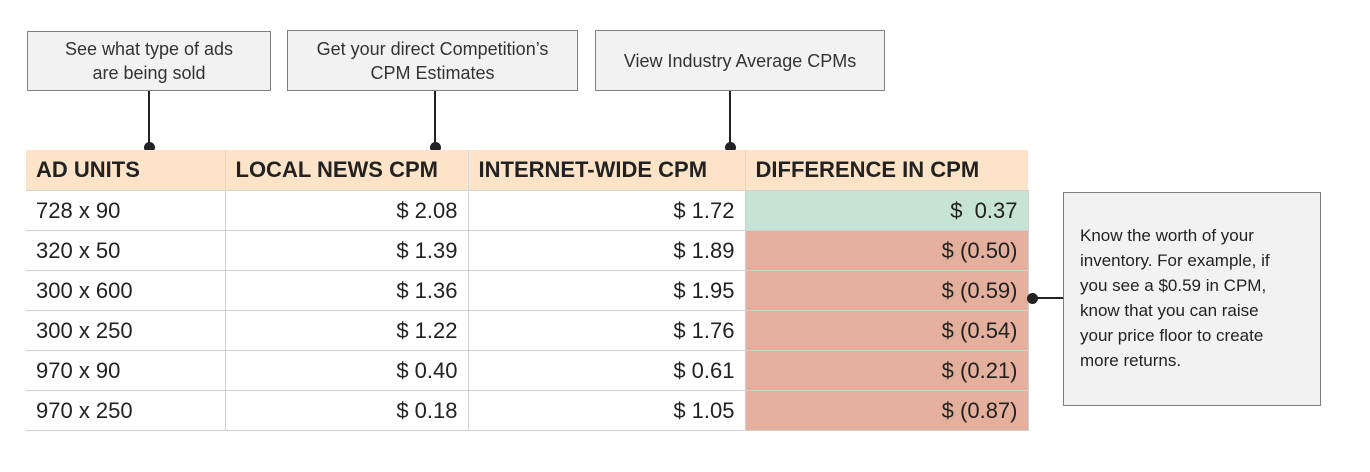  I want to click on header-local-news-cpm: LOCAL NEWS CPM, so click(346, 170).